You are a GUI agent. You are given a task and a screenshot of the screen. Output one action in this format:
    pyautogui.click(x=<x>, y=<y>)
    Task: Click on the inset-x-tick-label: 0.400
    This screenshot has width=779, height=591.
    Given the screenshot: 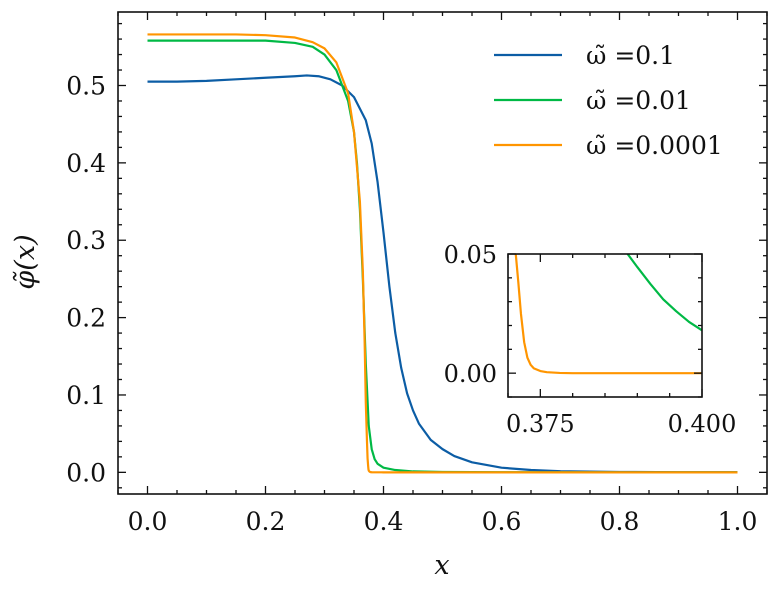 What is the action you would take?
    pyautogui.click(x=702, y=424)
    